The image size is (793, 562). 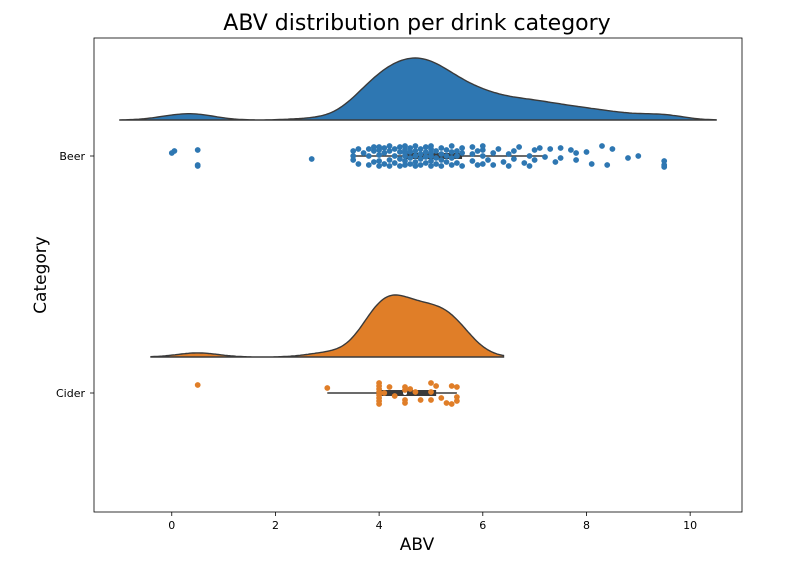 I want to click on x-axis-label: ABV, so click(x=417, y=545).